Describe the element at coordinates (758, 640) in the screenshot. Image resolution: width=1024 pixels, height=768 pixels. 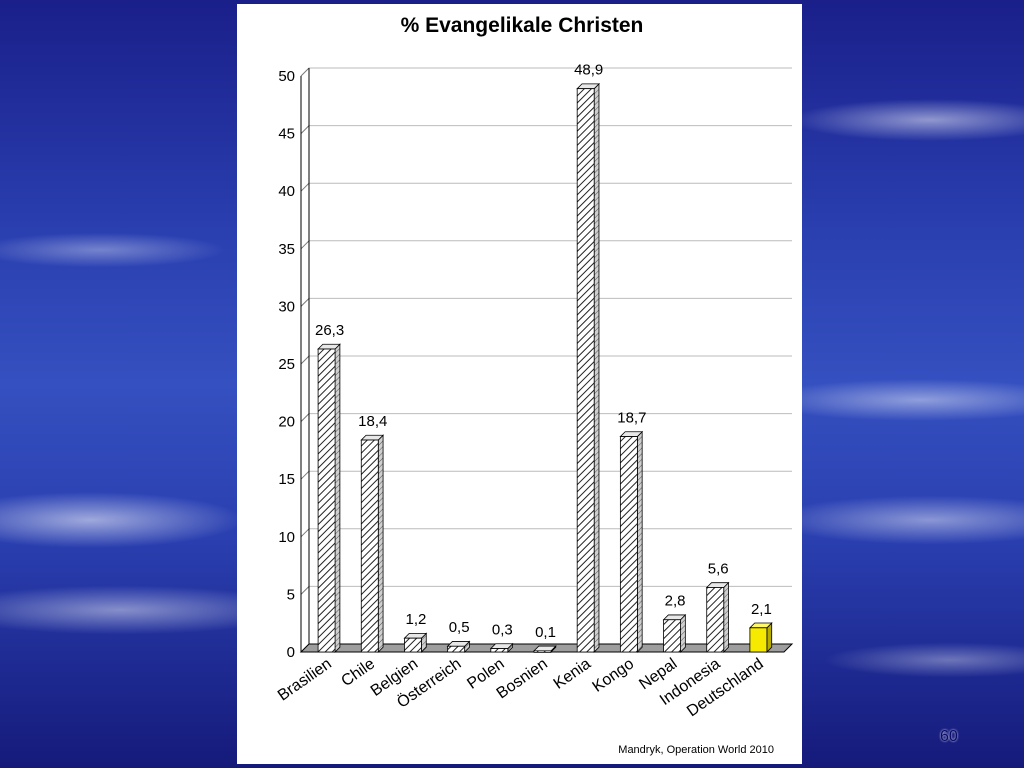
I see `bar-deutschland` at that location.